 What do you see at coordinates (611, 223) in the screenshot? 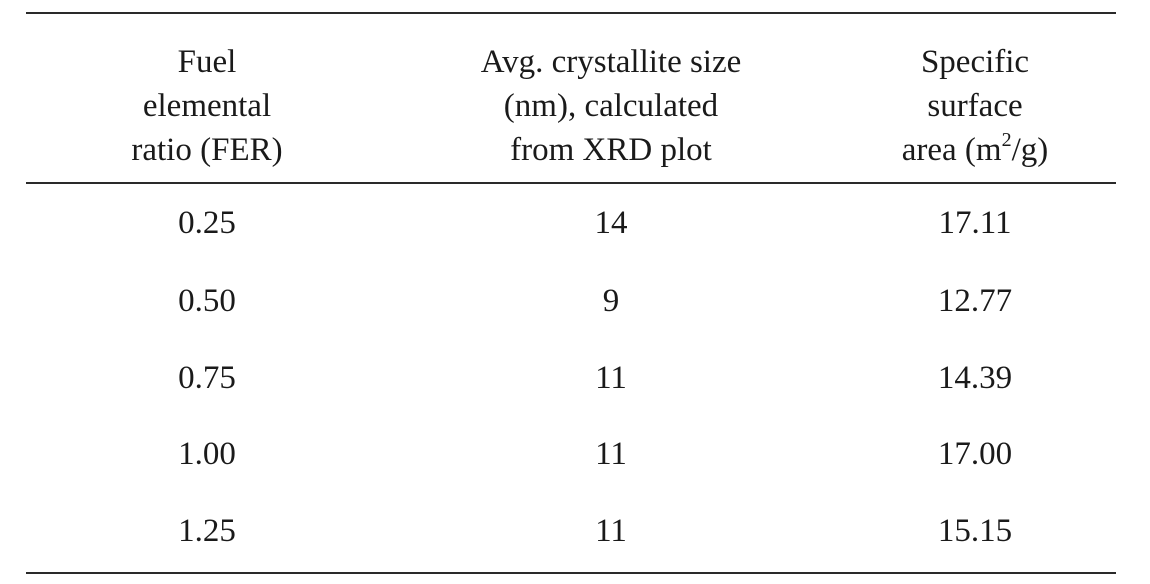
I see `cell-crystallite-size: 14` at bounding box center [611, 223].